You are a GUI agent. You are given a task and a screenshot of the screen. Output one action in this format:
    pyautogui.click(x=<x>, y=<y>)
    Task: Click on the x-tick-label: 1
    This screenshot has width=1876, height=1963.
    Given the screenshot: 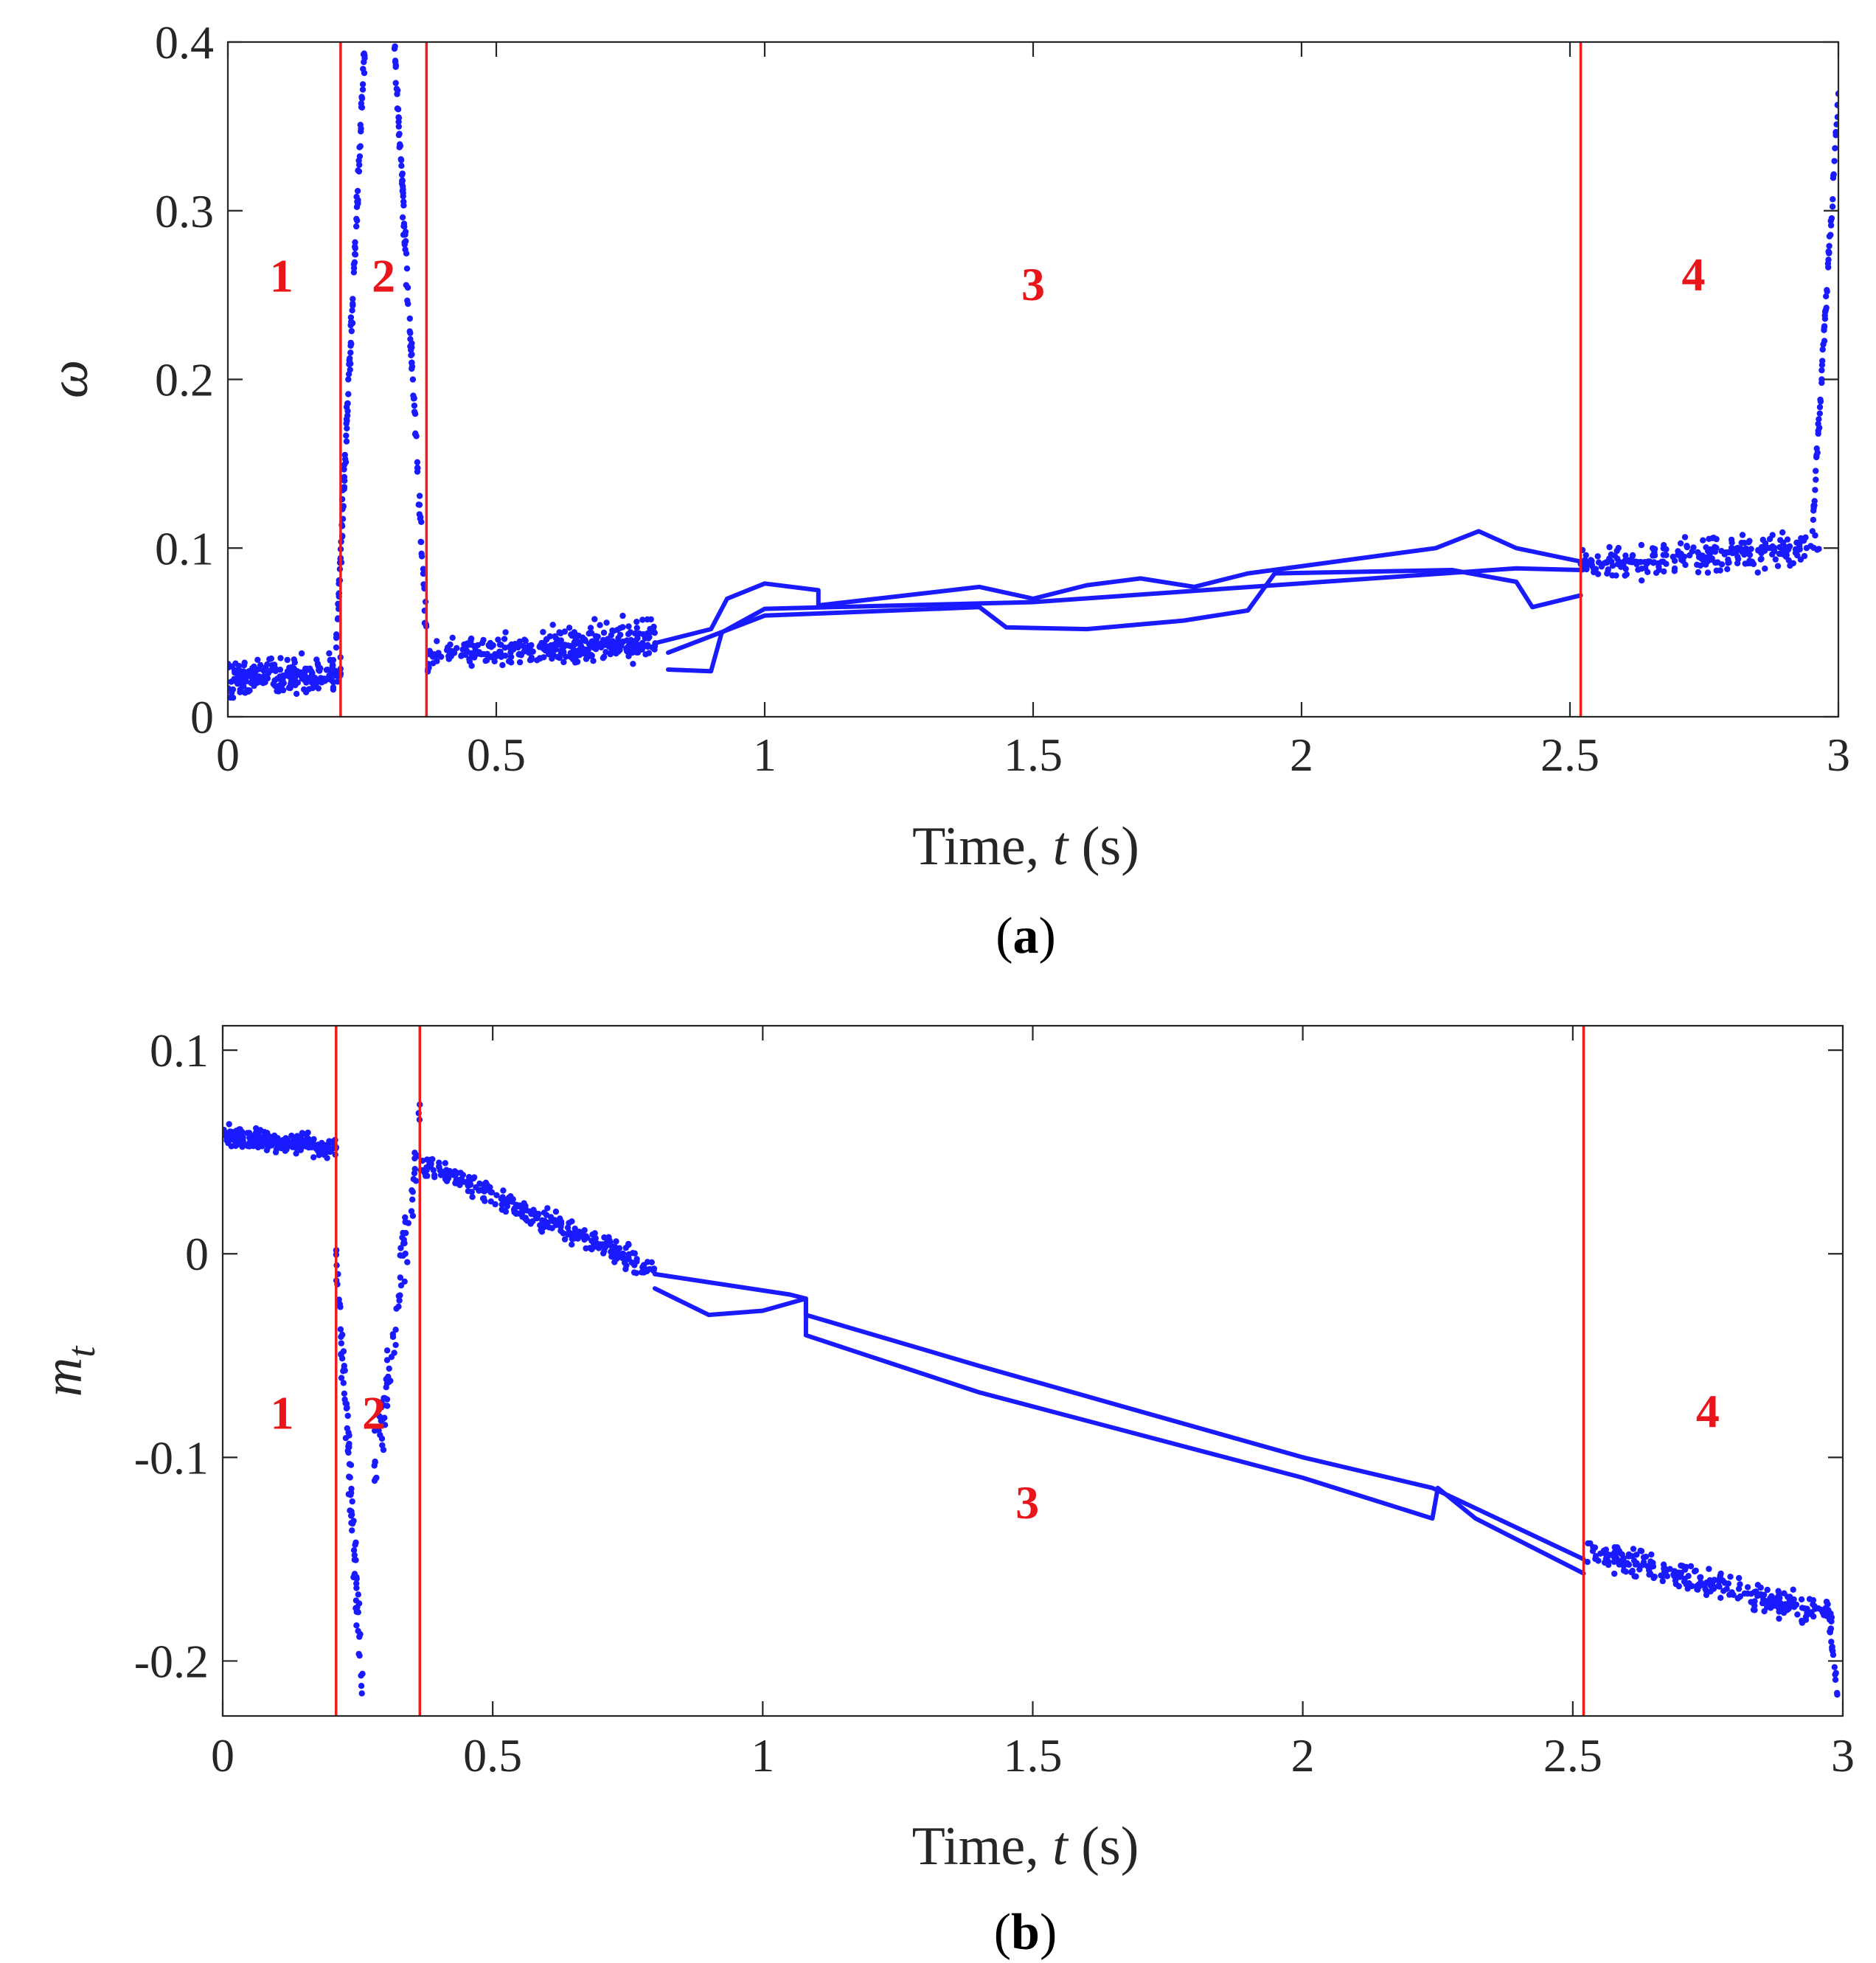 What is the action you would take?
    pyautogui.click(x=762, y=1755)
    